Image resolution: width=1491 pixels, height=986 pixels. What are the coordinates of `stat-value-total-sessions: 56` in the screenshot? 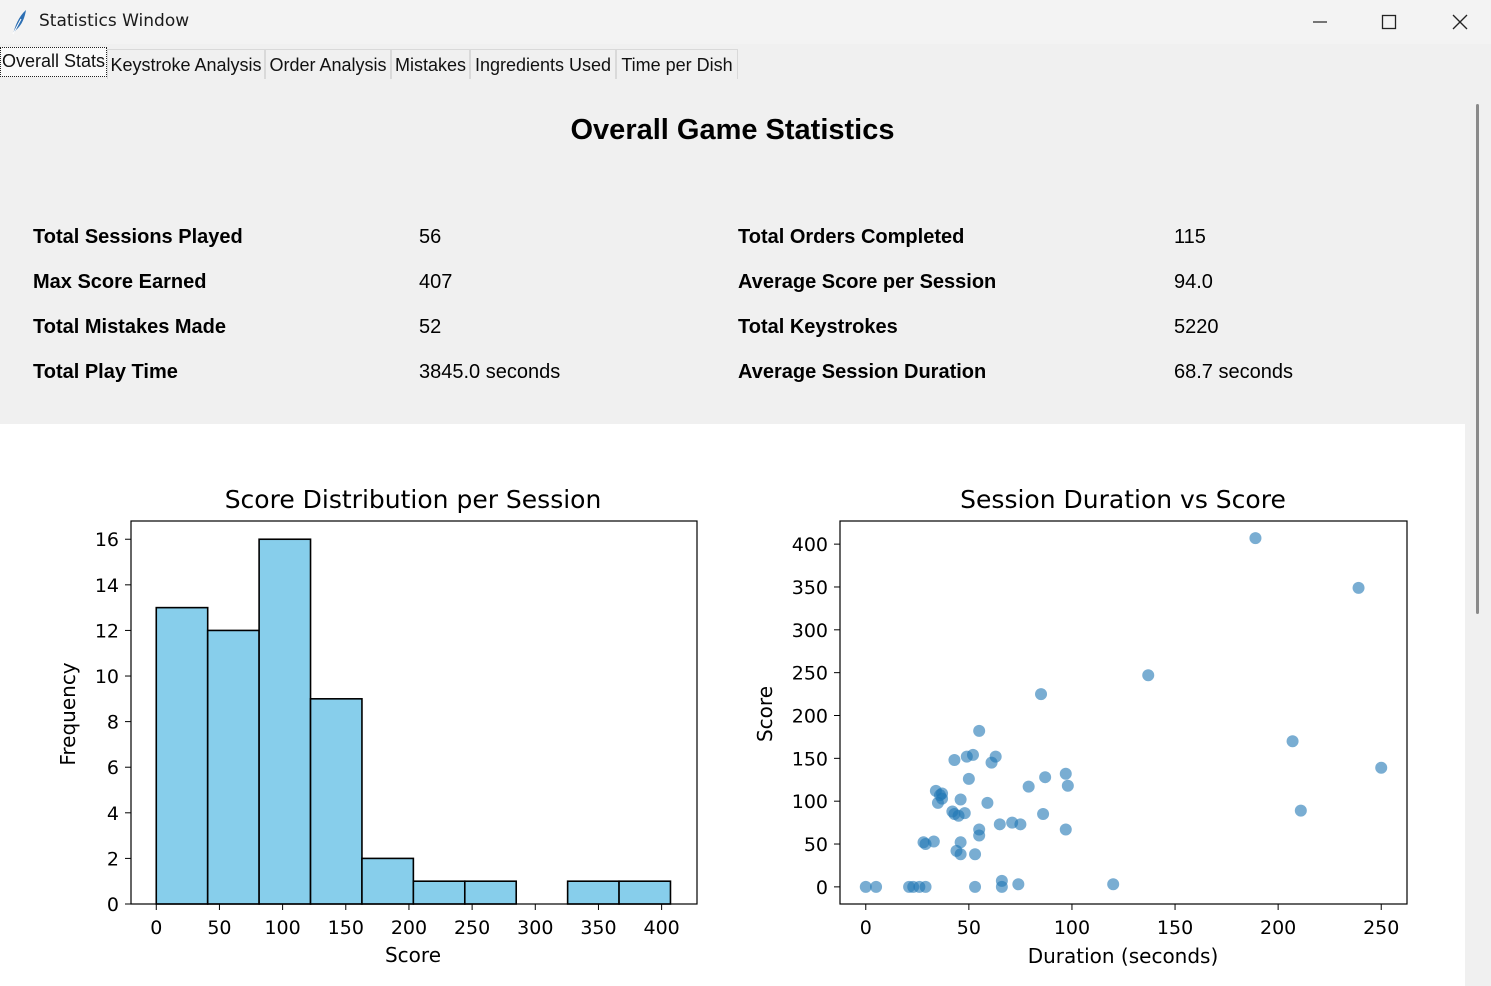 It's located at (430, 237).